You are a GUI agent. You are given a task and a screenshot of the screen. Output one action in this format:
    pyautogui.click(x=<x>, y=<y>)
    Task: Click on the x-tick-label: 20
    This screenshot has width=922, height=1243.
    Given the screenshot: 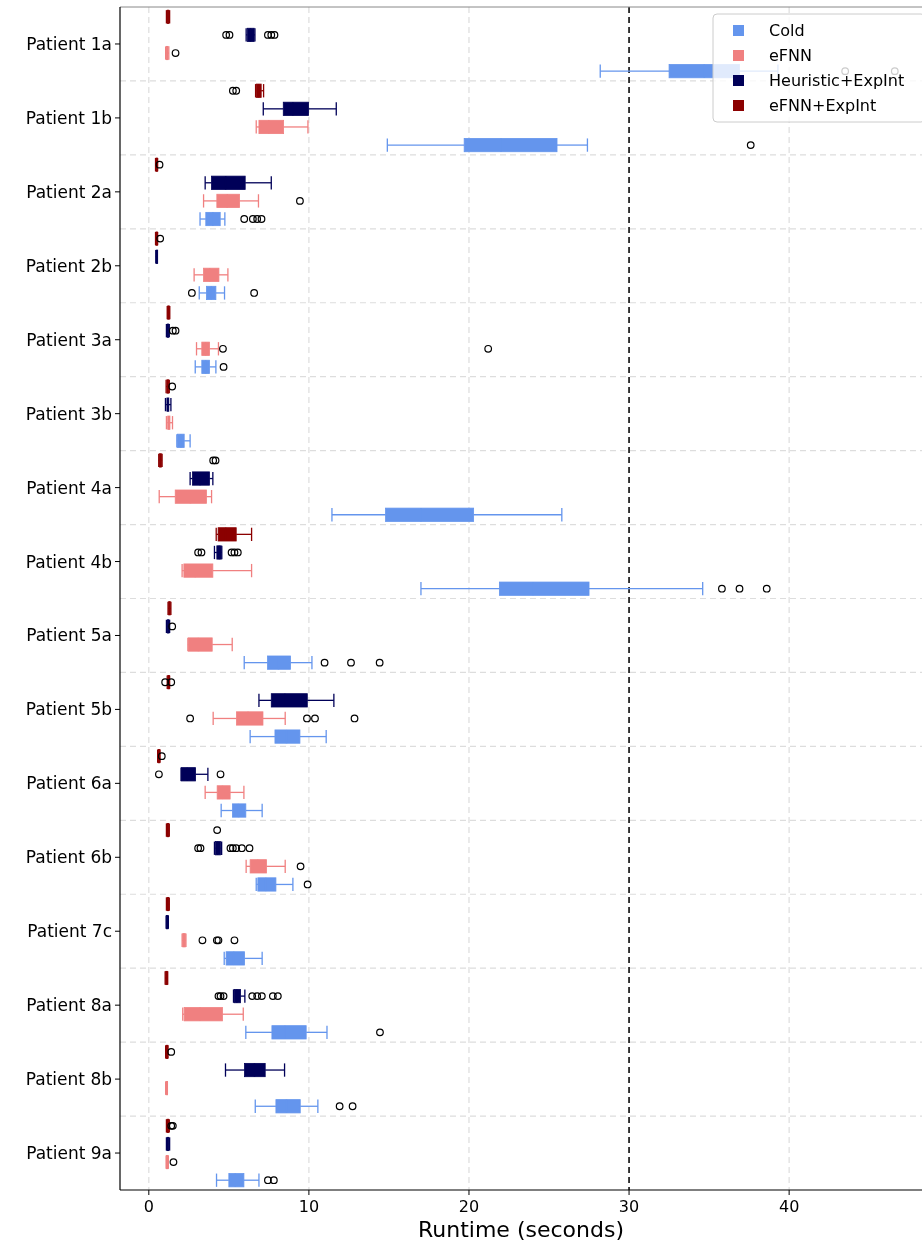 What is the action you would take?
    pyautogui.click(x=469, y=1206)
    